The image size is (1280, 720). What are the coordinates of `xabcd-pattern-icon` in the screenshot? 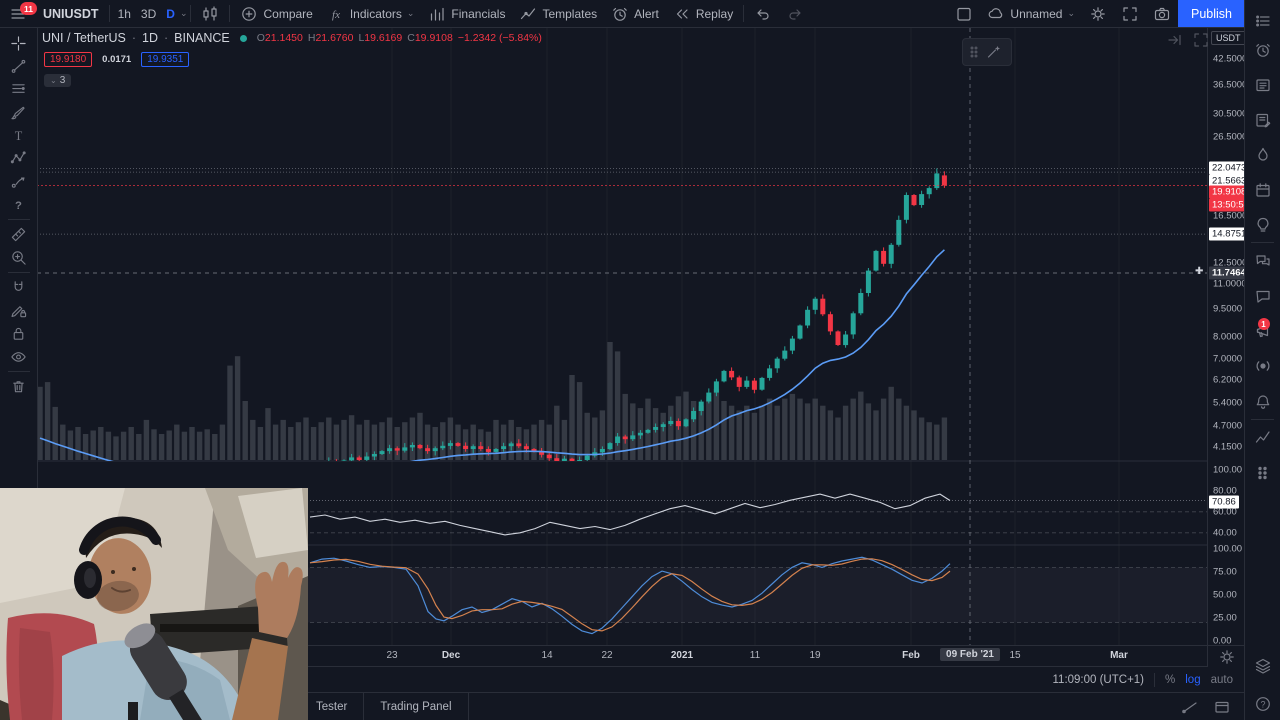 It's located at (18, 158).